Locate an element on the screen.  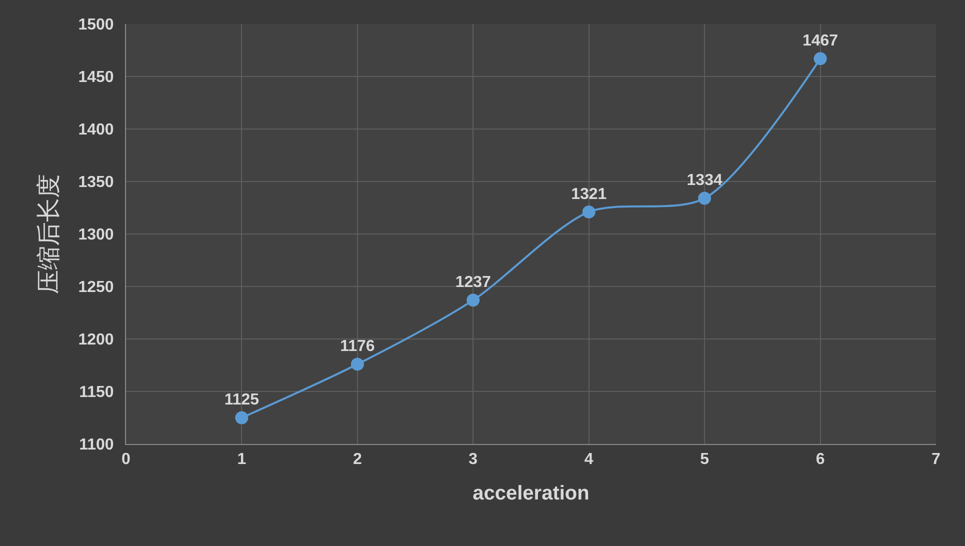
x-tick-label: 7 is located at coordinates (936, 459).